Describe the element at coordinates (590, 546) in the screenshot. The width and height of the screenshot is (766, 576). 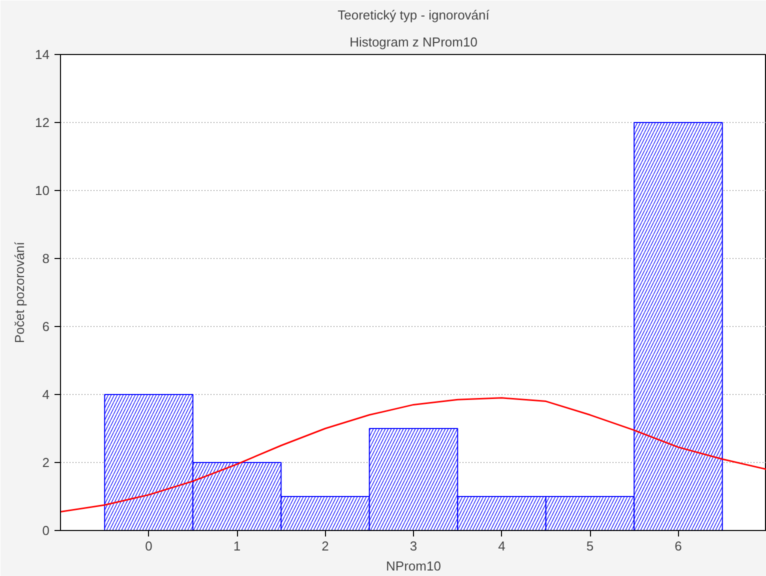
I see `x-tick-label: 5` at that location.